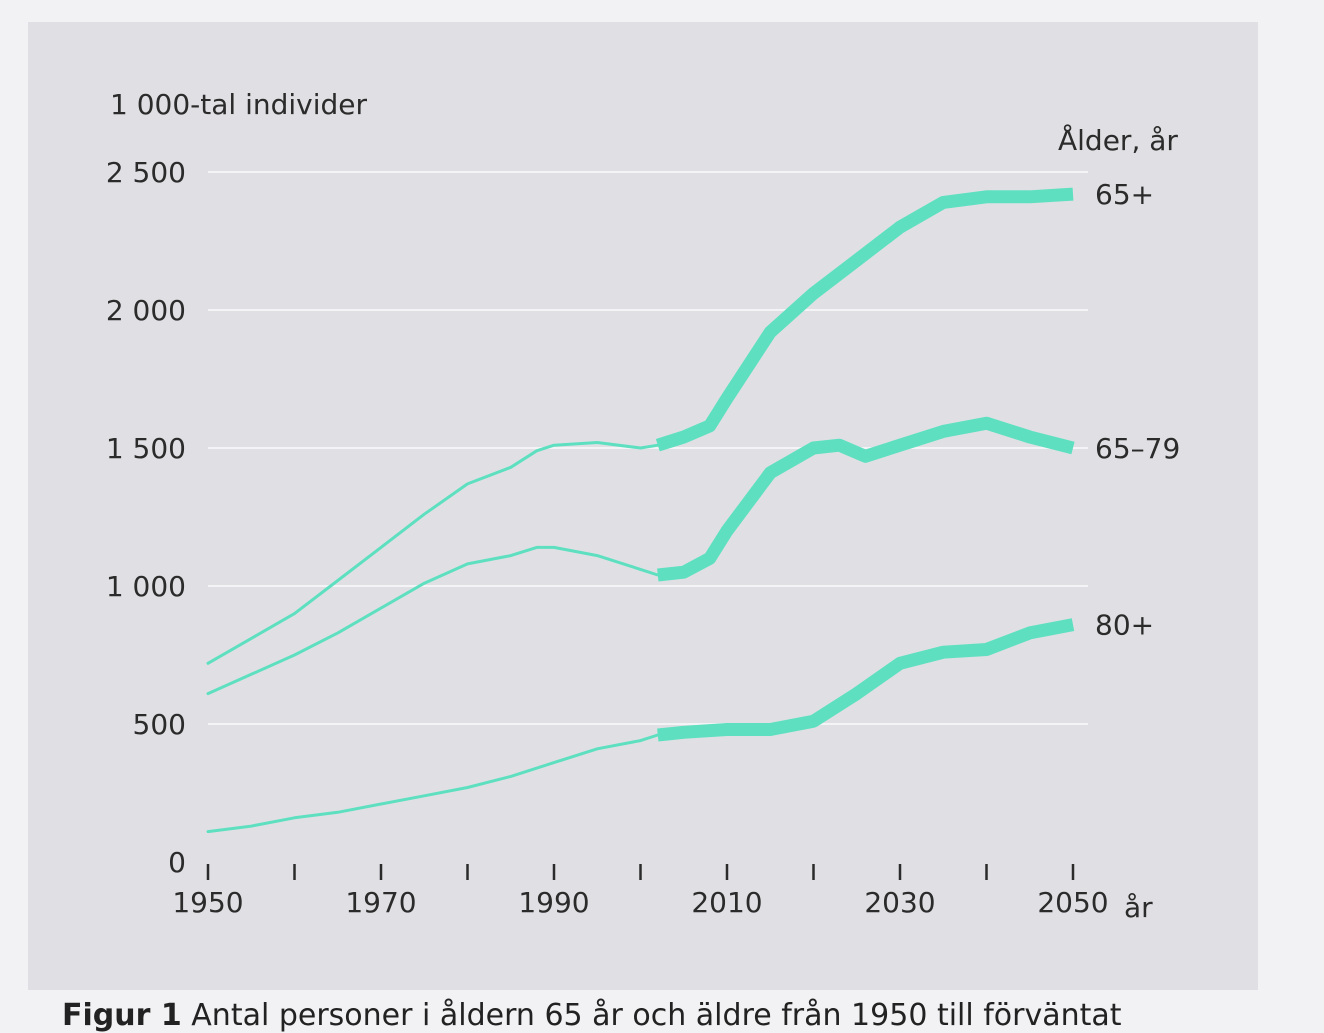 The image size is (1324, 1033). Describe the element at coordinates (239, 104) in the screenshot. I see `y-axis-label: 1 000-tal individer` at that location.